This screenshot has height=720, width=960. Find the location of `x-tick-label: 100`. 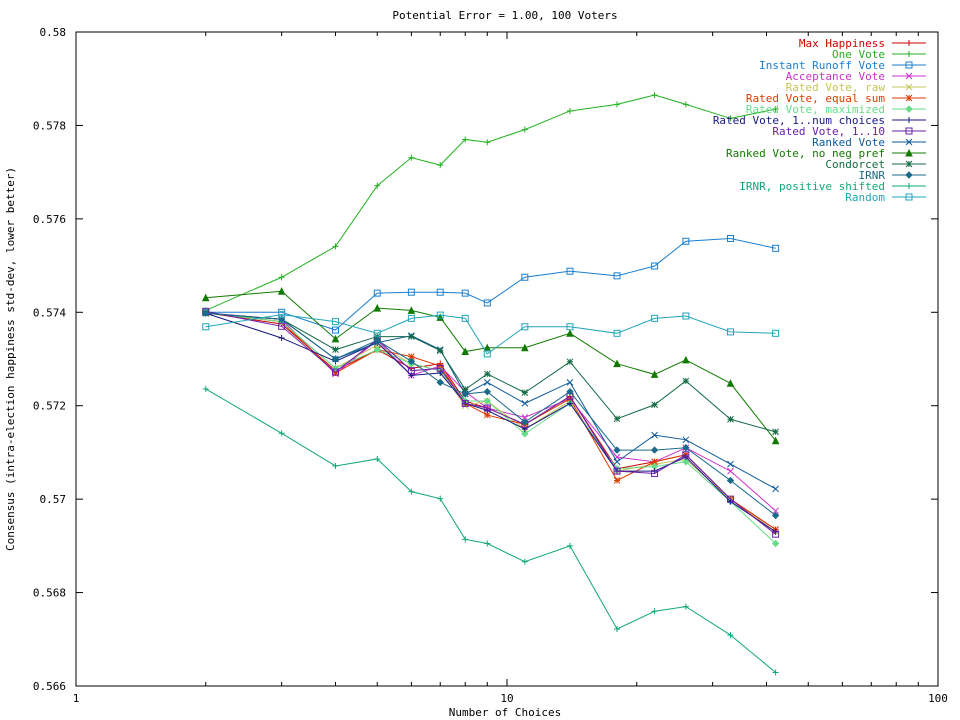

x-tick-label: 100 is located at coordinates (938, 698).